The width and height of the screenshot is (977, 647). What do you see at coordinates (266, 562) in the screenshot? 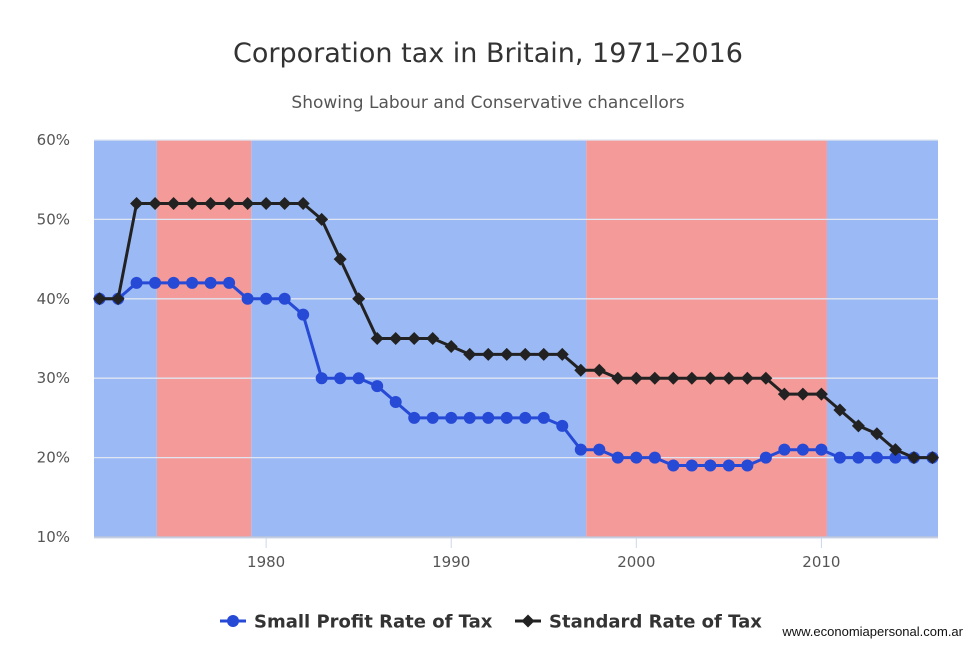
I see `x-tick-label: 1980` at bounding box center [266, 562].